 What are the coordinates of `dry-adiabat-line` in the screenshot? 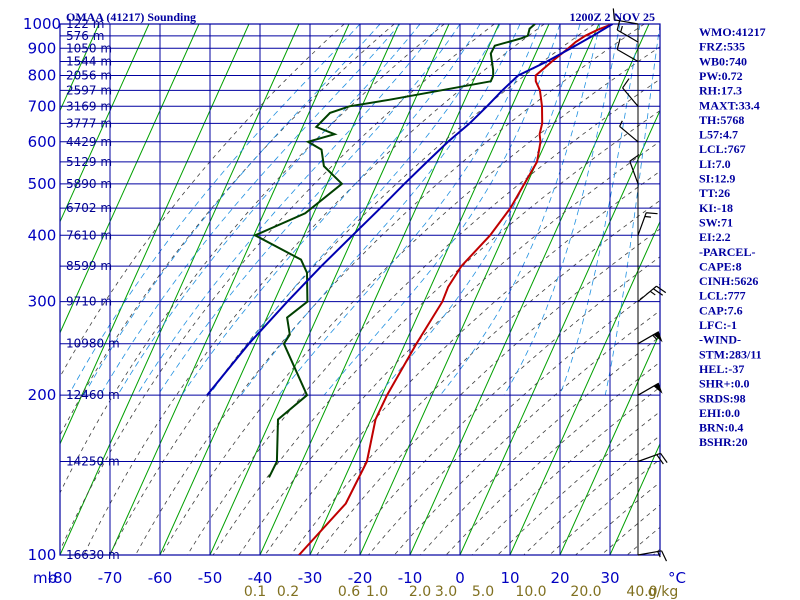 It's located at (617, 518).